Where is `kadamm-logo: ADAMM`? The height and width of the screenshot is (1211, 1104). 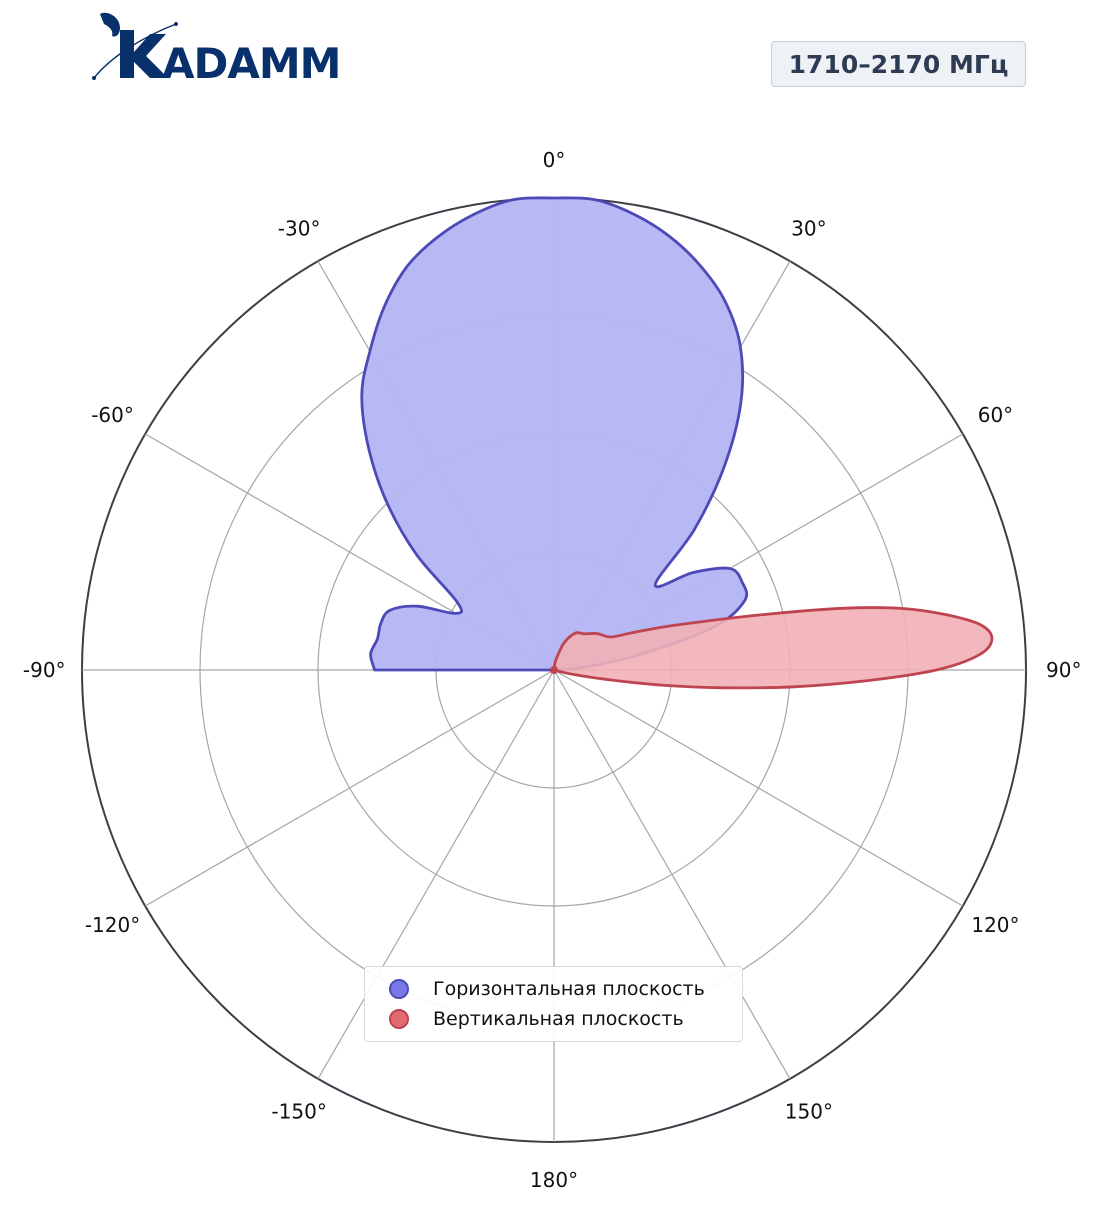
kadamm-logo: ADAMM is located at coordinates (227, 48).